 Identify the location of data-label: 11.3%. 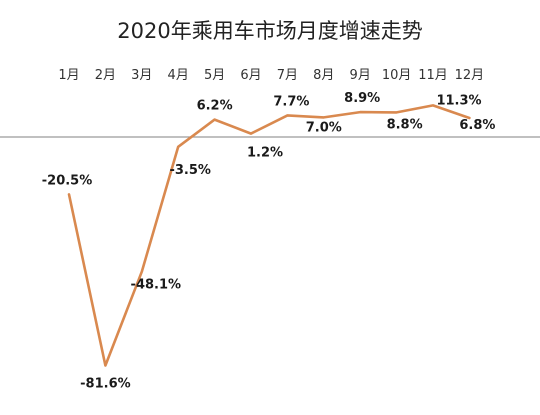
(458, 100).